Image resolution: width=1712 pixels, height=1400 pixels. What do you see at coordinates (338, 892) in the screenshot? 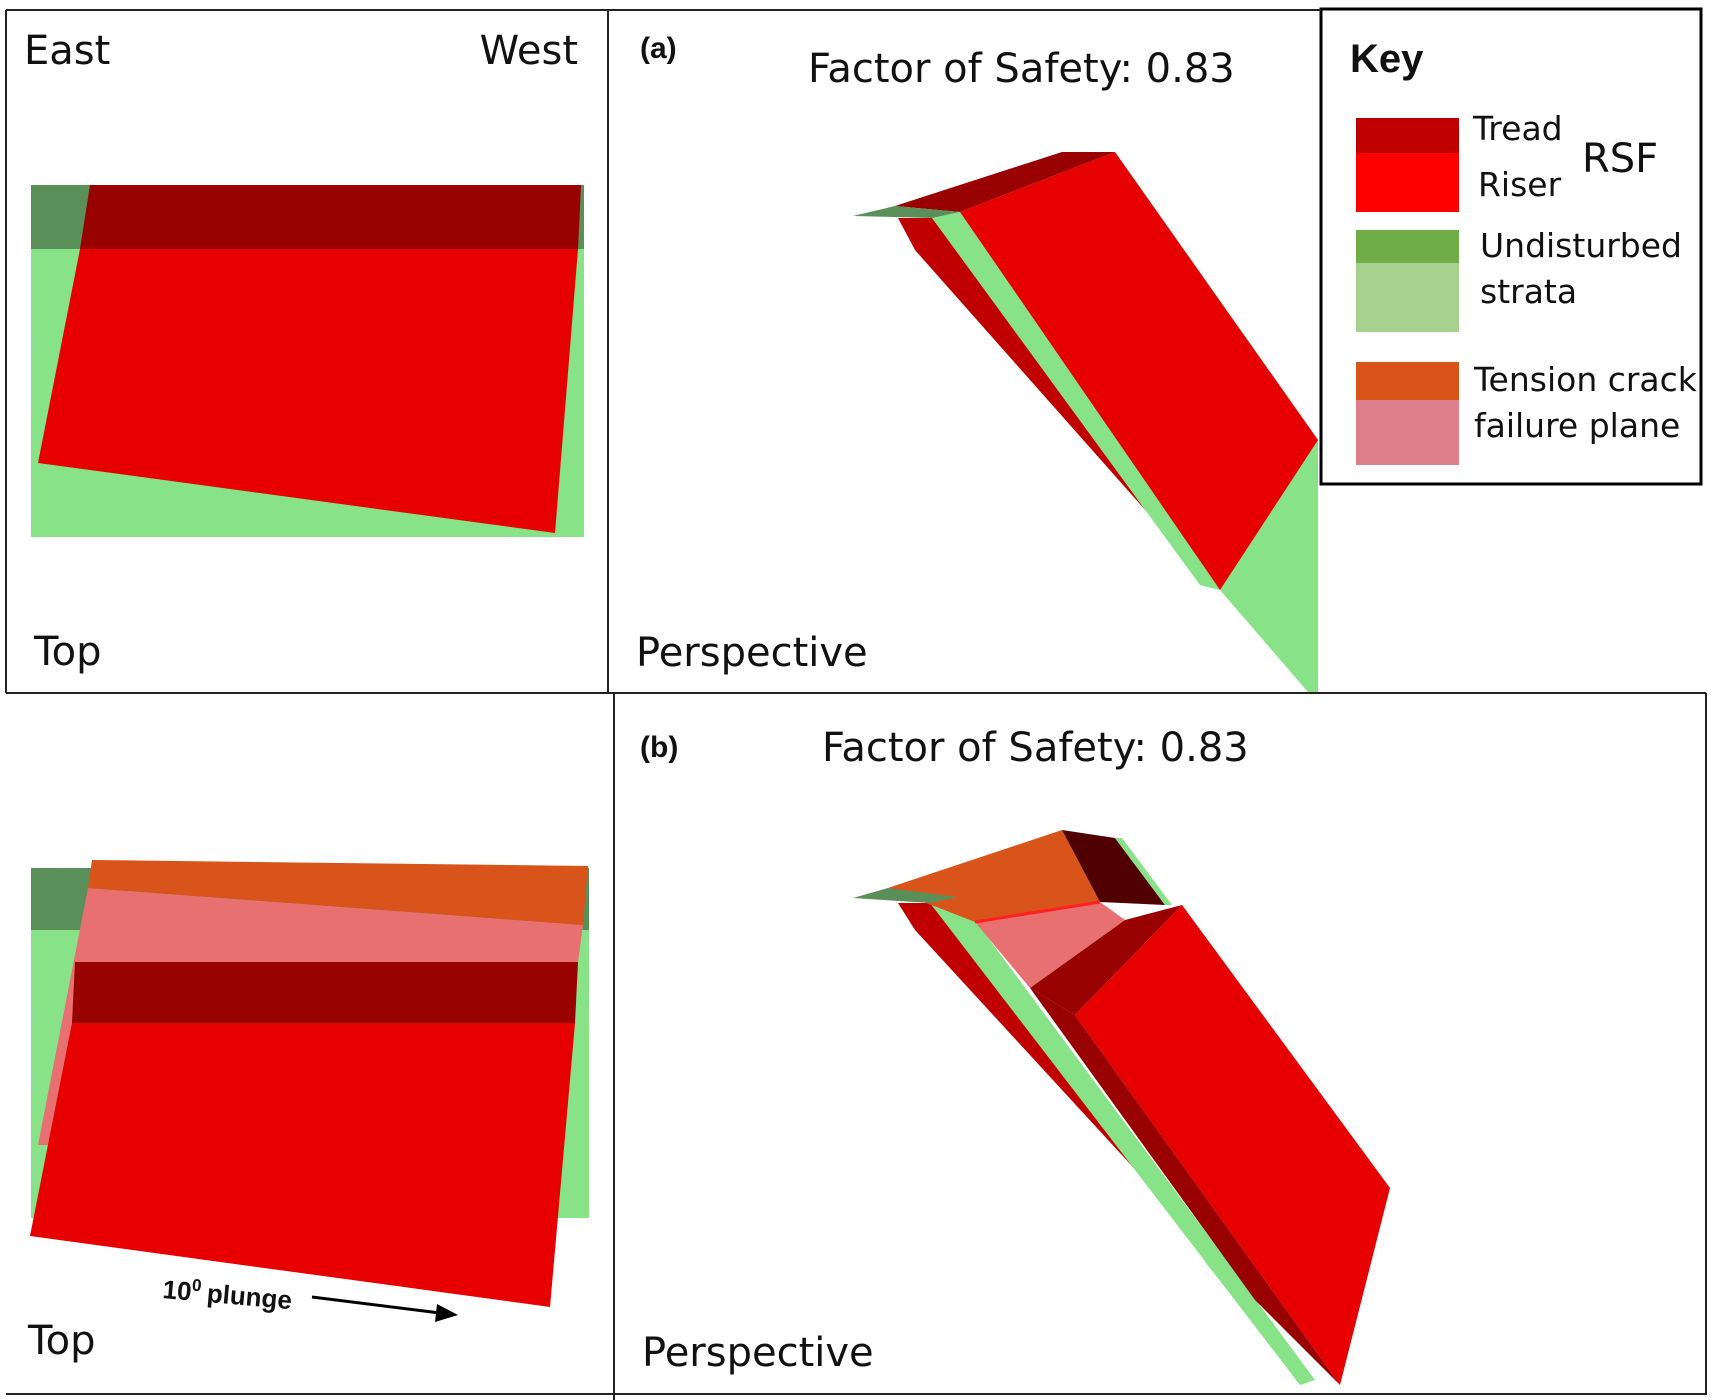
I see `tension-crack-band` at bounding box center [338, 892].